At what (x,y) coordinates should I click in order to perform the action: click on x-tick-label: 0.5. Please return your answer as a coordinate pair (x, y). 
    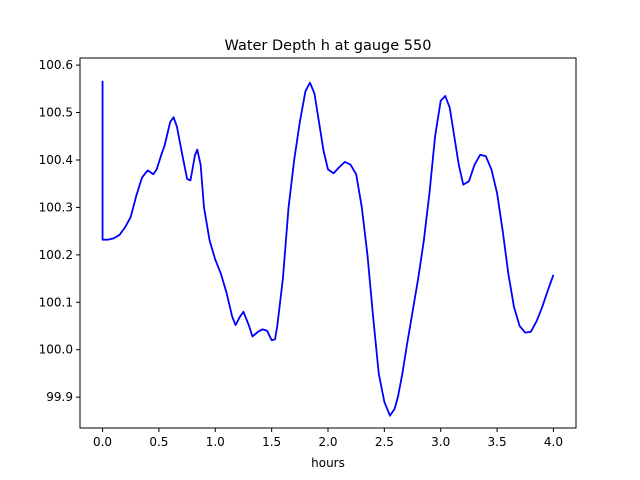
    Looking at the image, I should click on (158, 442).